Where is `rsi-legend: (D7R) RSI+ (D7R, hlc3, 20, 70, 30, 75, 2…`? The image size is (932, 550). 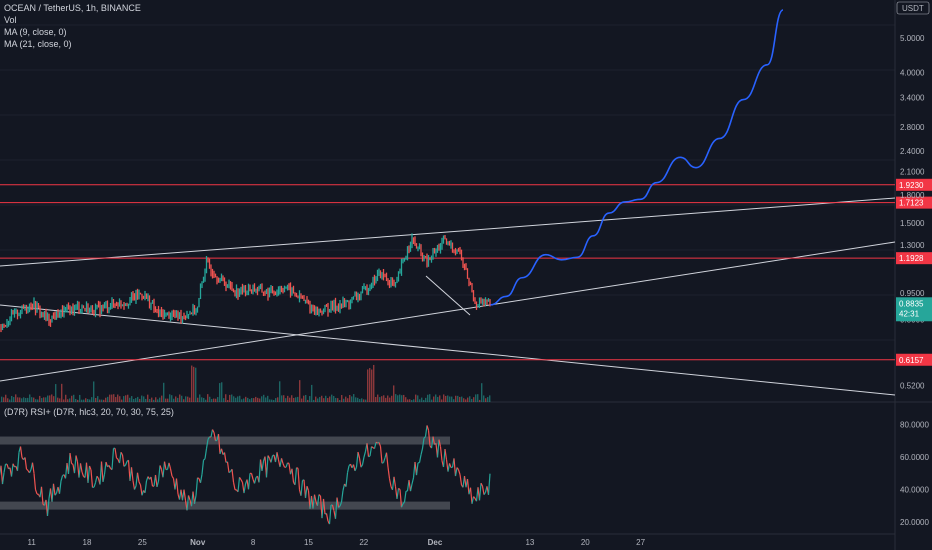
rsi-legend: (D7R) RSI+ (D7R, hlc3, 20, 70, 30, 75, 2… is located at coordinates (89, 412).